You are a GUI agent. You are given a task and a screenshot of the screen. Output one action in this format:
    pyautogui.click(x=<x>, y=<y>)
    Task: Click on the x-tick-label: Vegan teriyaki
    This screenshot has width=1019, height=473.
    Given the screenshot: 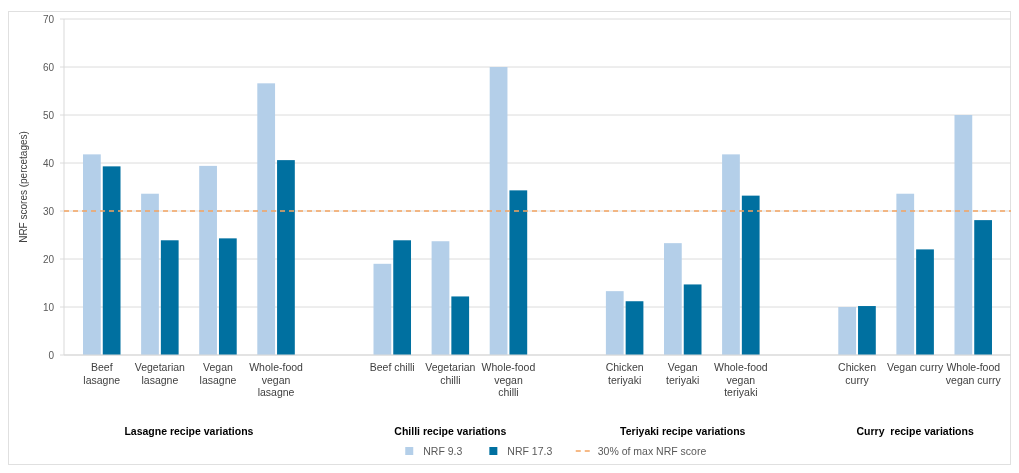 What is the action you would take?
    pyautogui.click(x=683, y=373)
    